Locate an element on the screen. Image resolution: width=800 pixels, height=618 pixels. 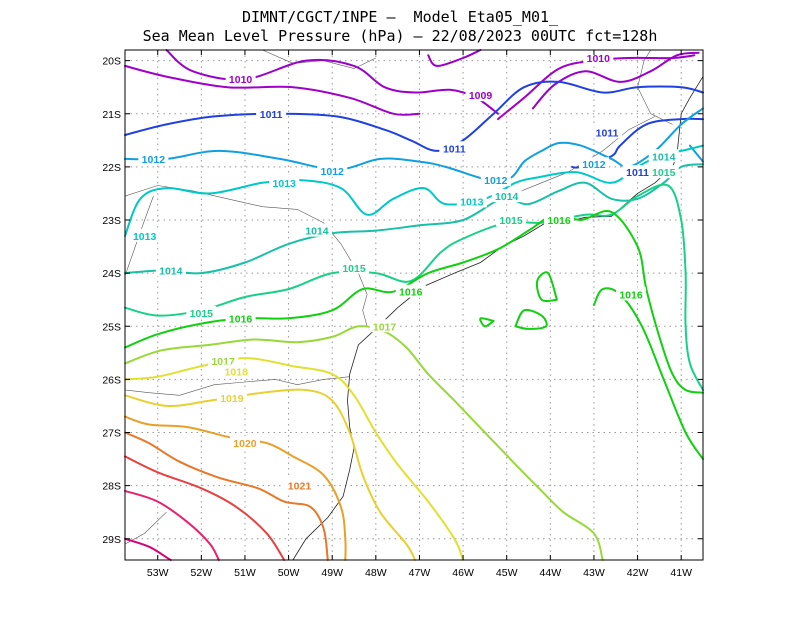
isobar-label-1019: 1019 is located at coordinates (232, 399).